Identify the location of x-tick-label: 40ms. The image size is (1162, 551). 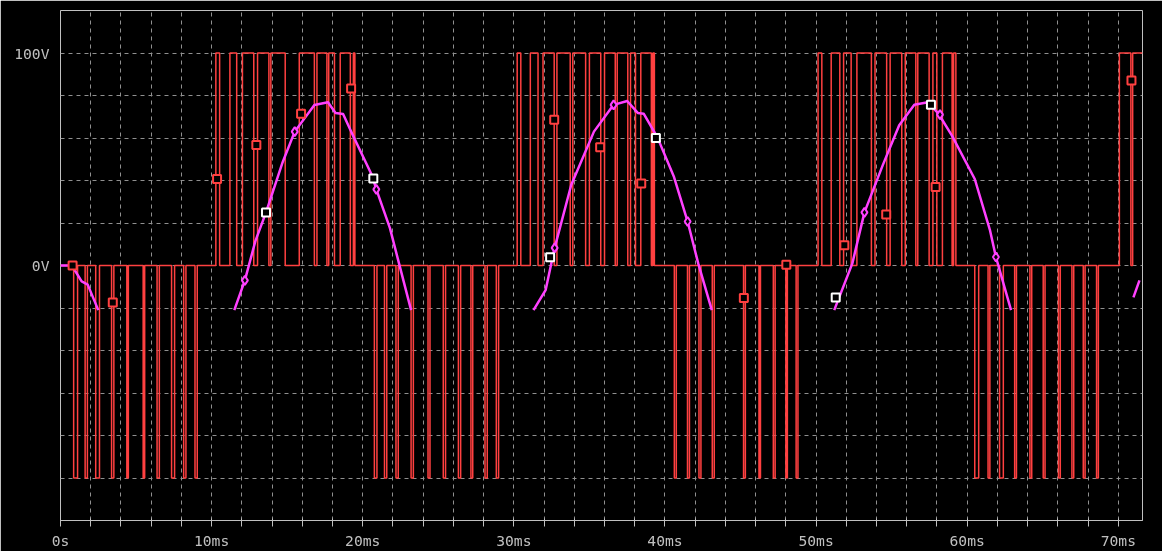
(665, 540).